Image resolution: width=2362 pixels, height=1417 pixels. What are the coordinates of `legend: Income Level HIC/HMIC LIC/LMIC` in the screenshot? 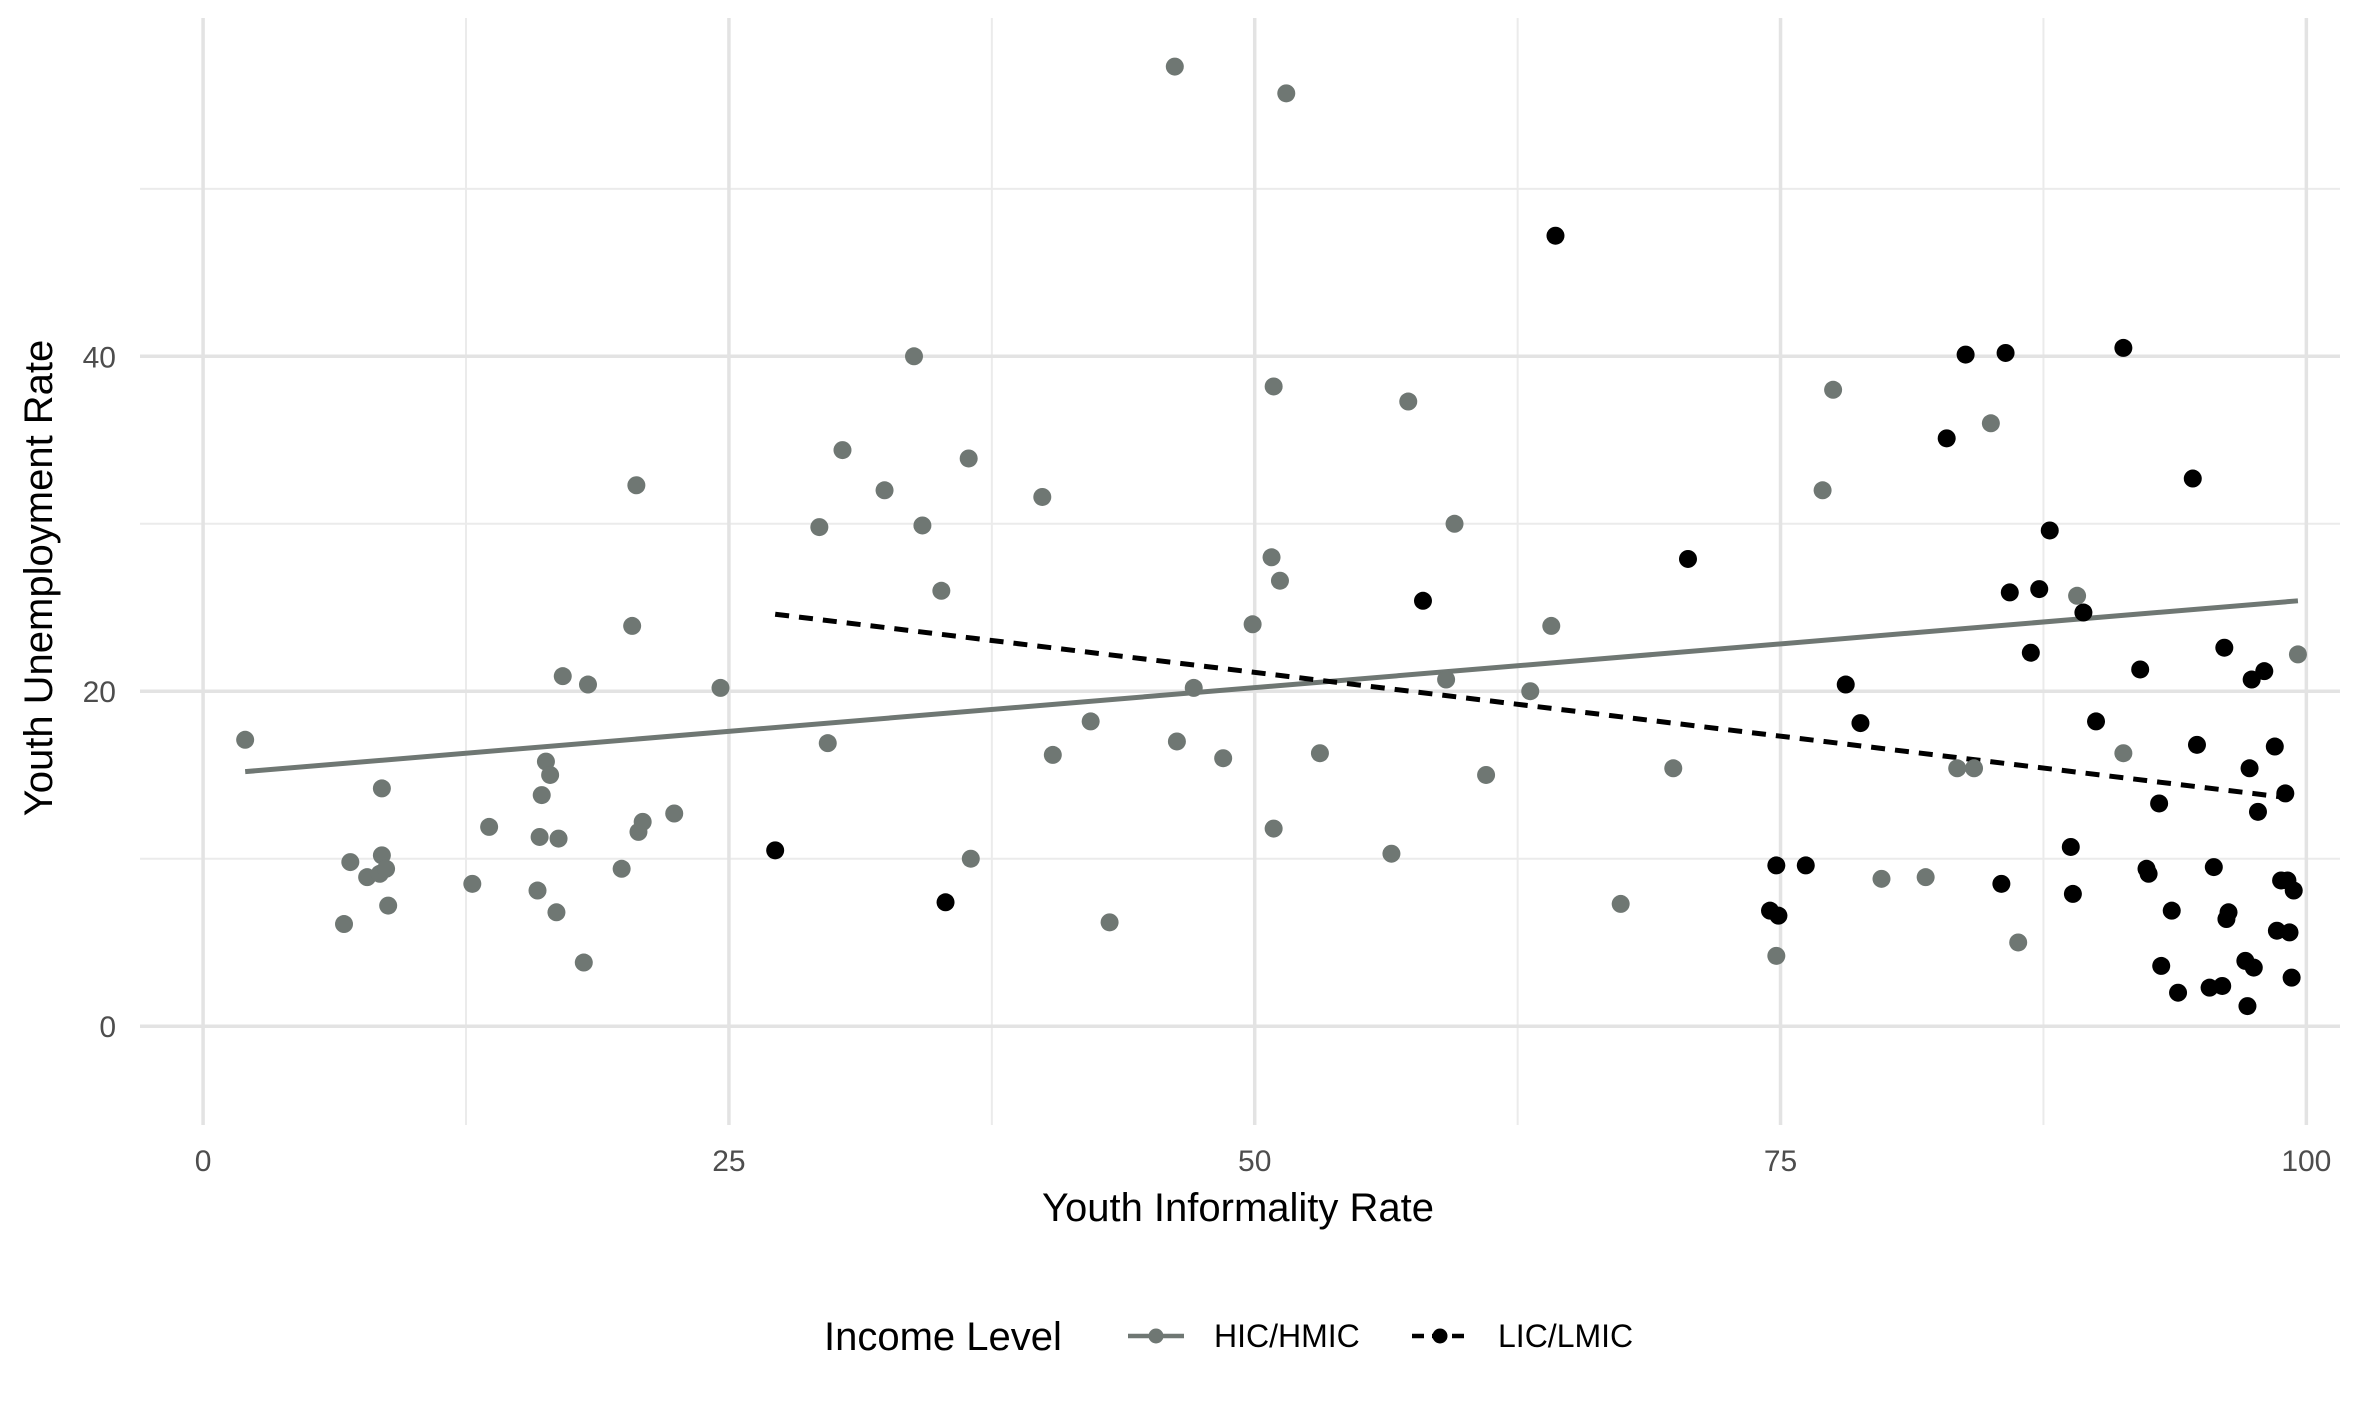 It's located at (1228, 1337).